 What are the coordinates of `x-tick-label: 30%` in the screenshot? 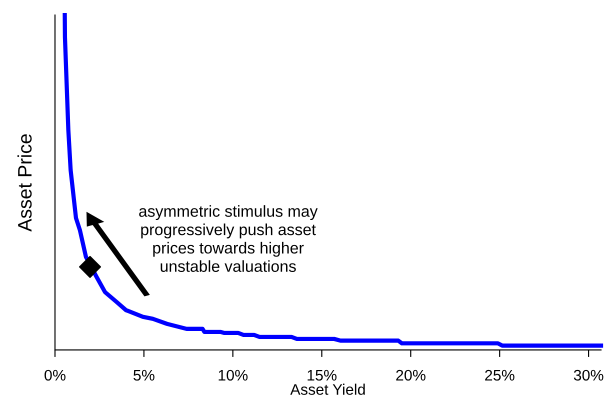 It's located at (589, 375).